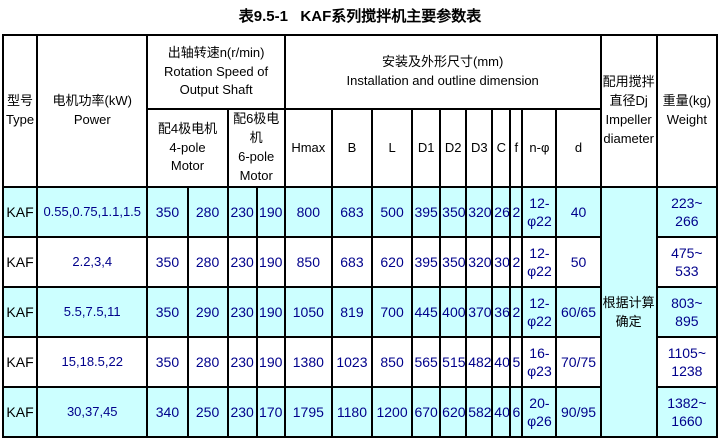 The image size is (720, 444). What do you see at coordinates (516, 362) in the screenshot?
I see `table-cell: 5` at bounding box center [516, 362].